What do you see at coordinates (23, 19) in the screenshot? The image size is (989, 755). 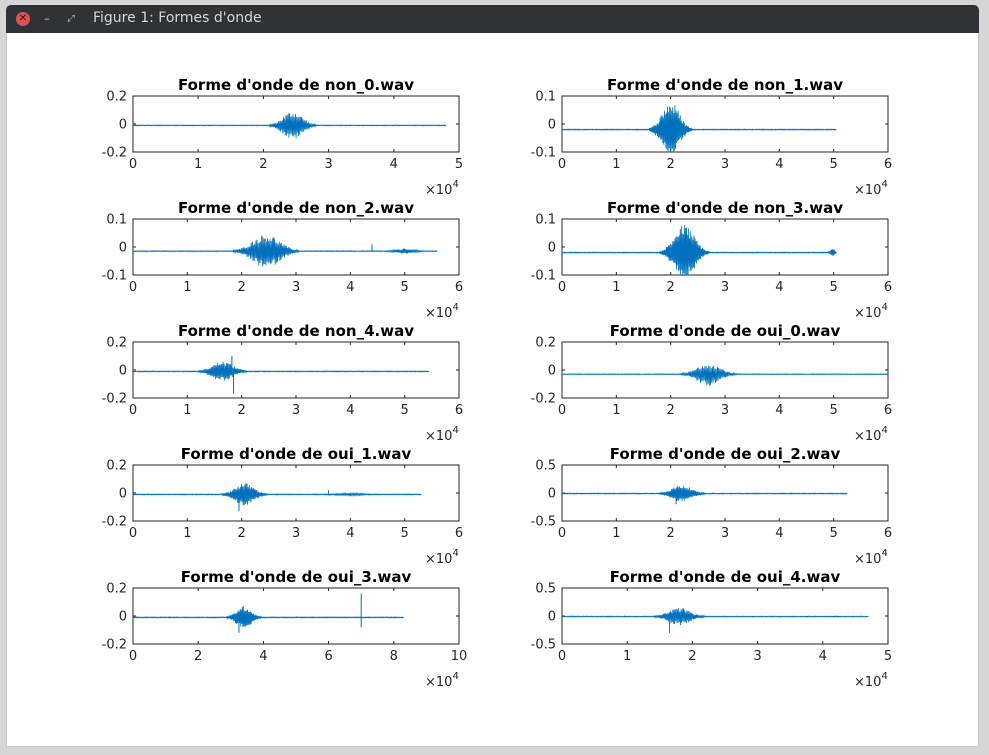 I see `close-icon: ✕` at bounding box center [23, 19].